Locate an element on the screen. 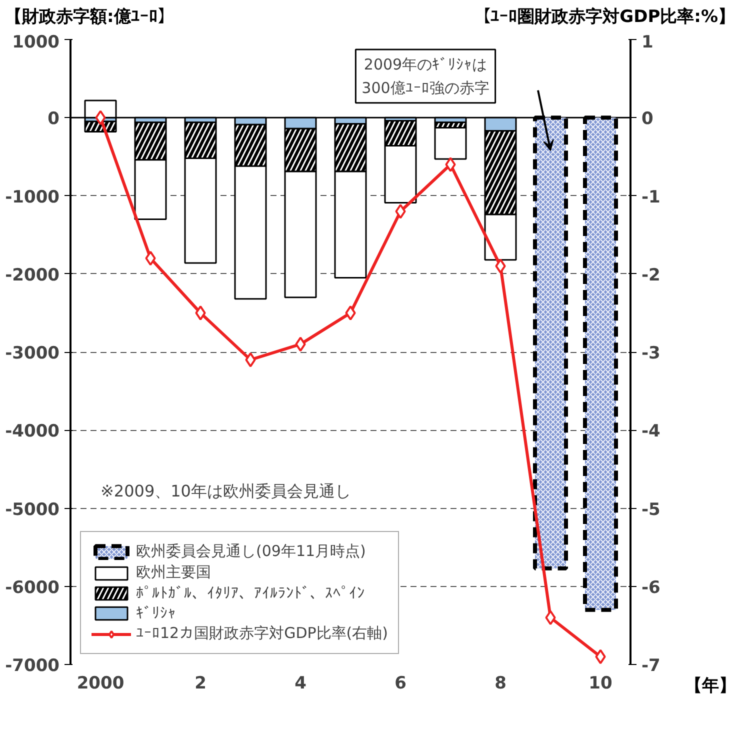 The image size is (731, 753). y-tick-label: -1000 is located at coordinates (32, 198).